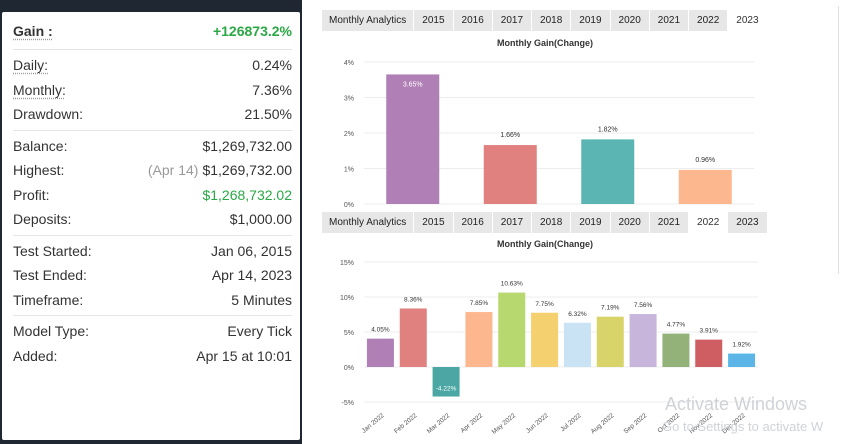 The width and height of the screenshot is (843, 444). I want to click on chart-title-top: Monthly Gain(Change), so click(545, 43).